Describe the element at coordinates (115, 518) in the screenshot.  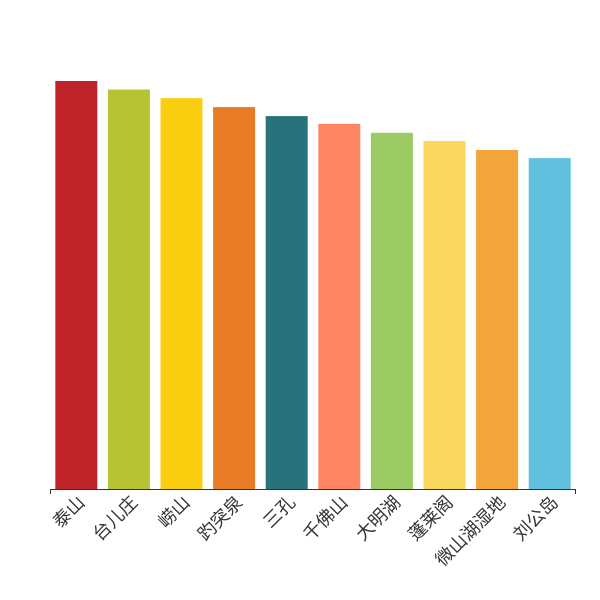
I see `x-tick-label: 台儿庄` at that location.